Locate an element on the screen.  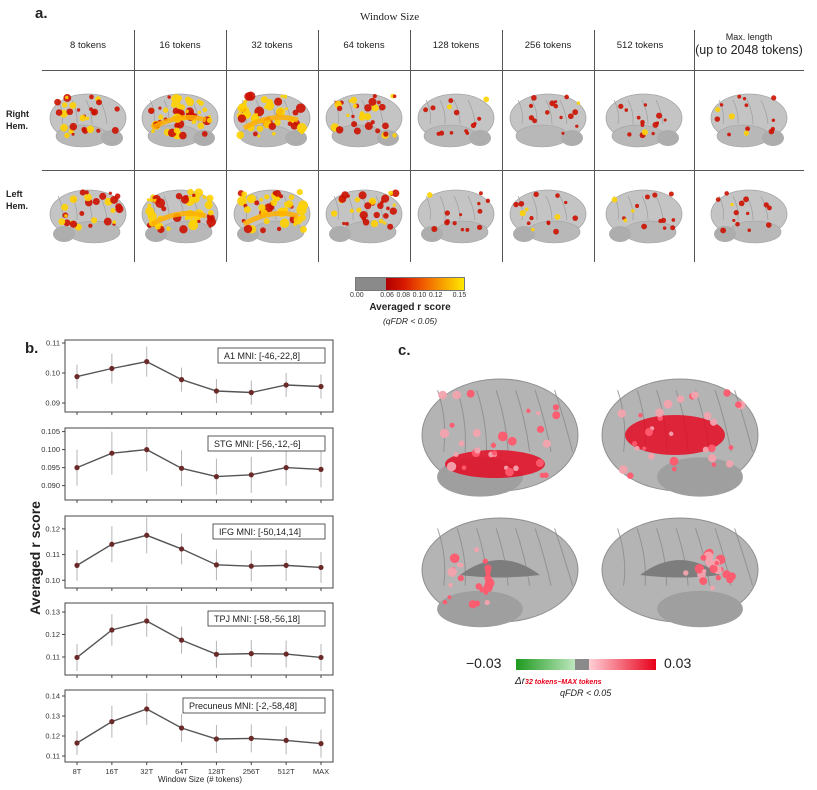
ytick-label: 0.095 is located at coordinates (50, 467).